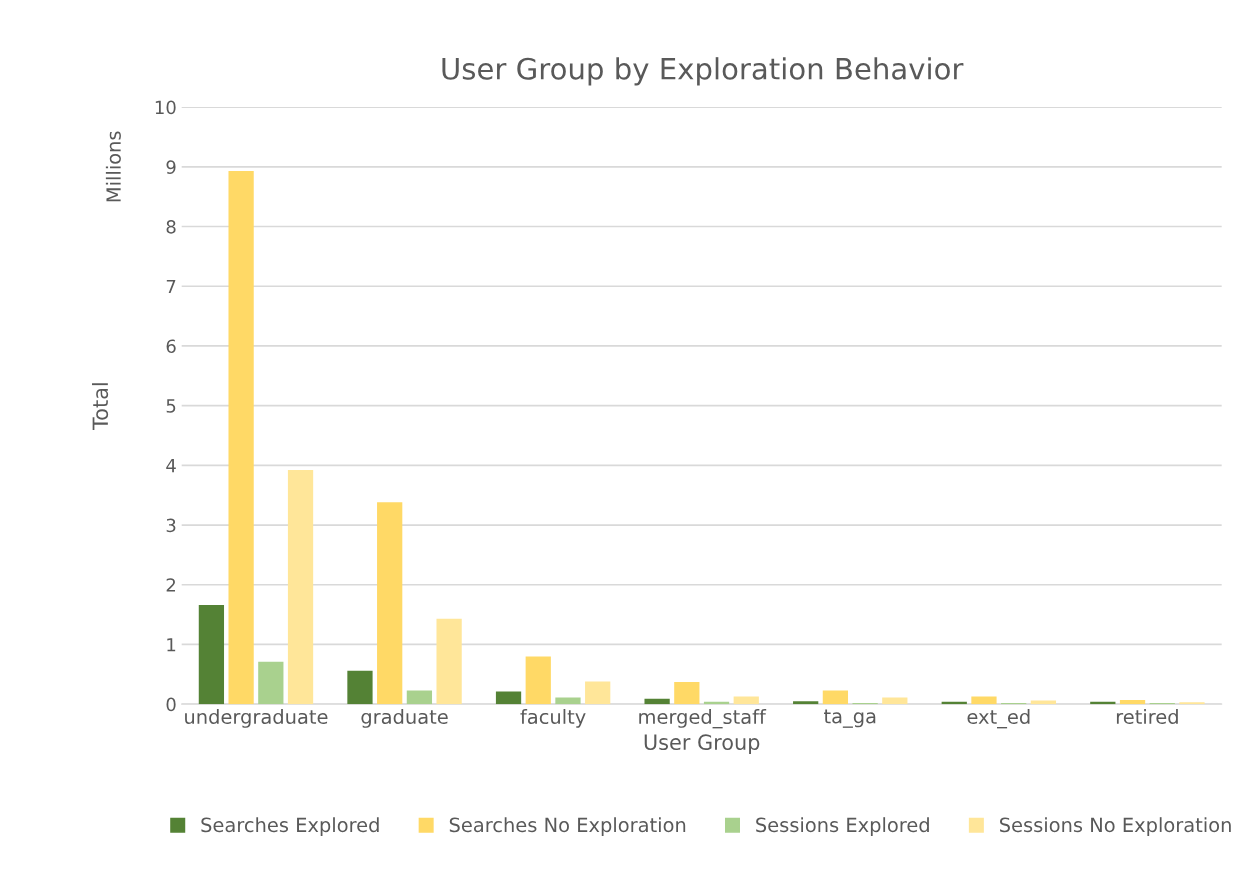 The image size is (1253, 878). What do you see at coordinates (171, 226) in the screenshot?
I see `y-tick-label: 8` at bounding box center [171, 226].